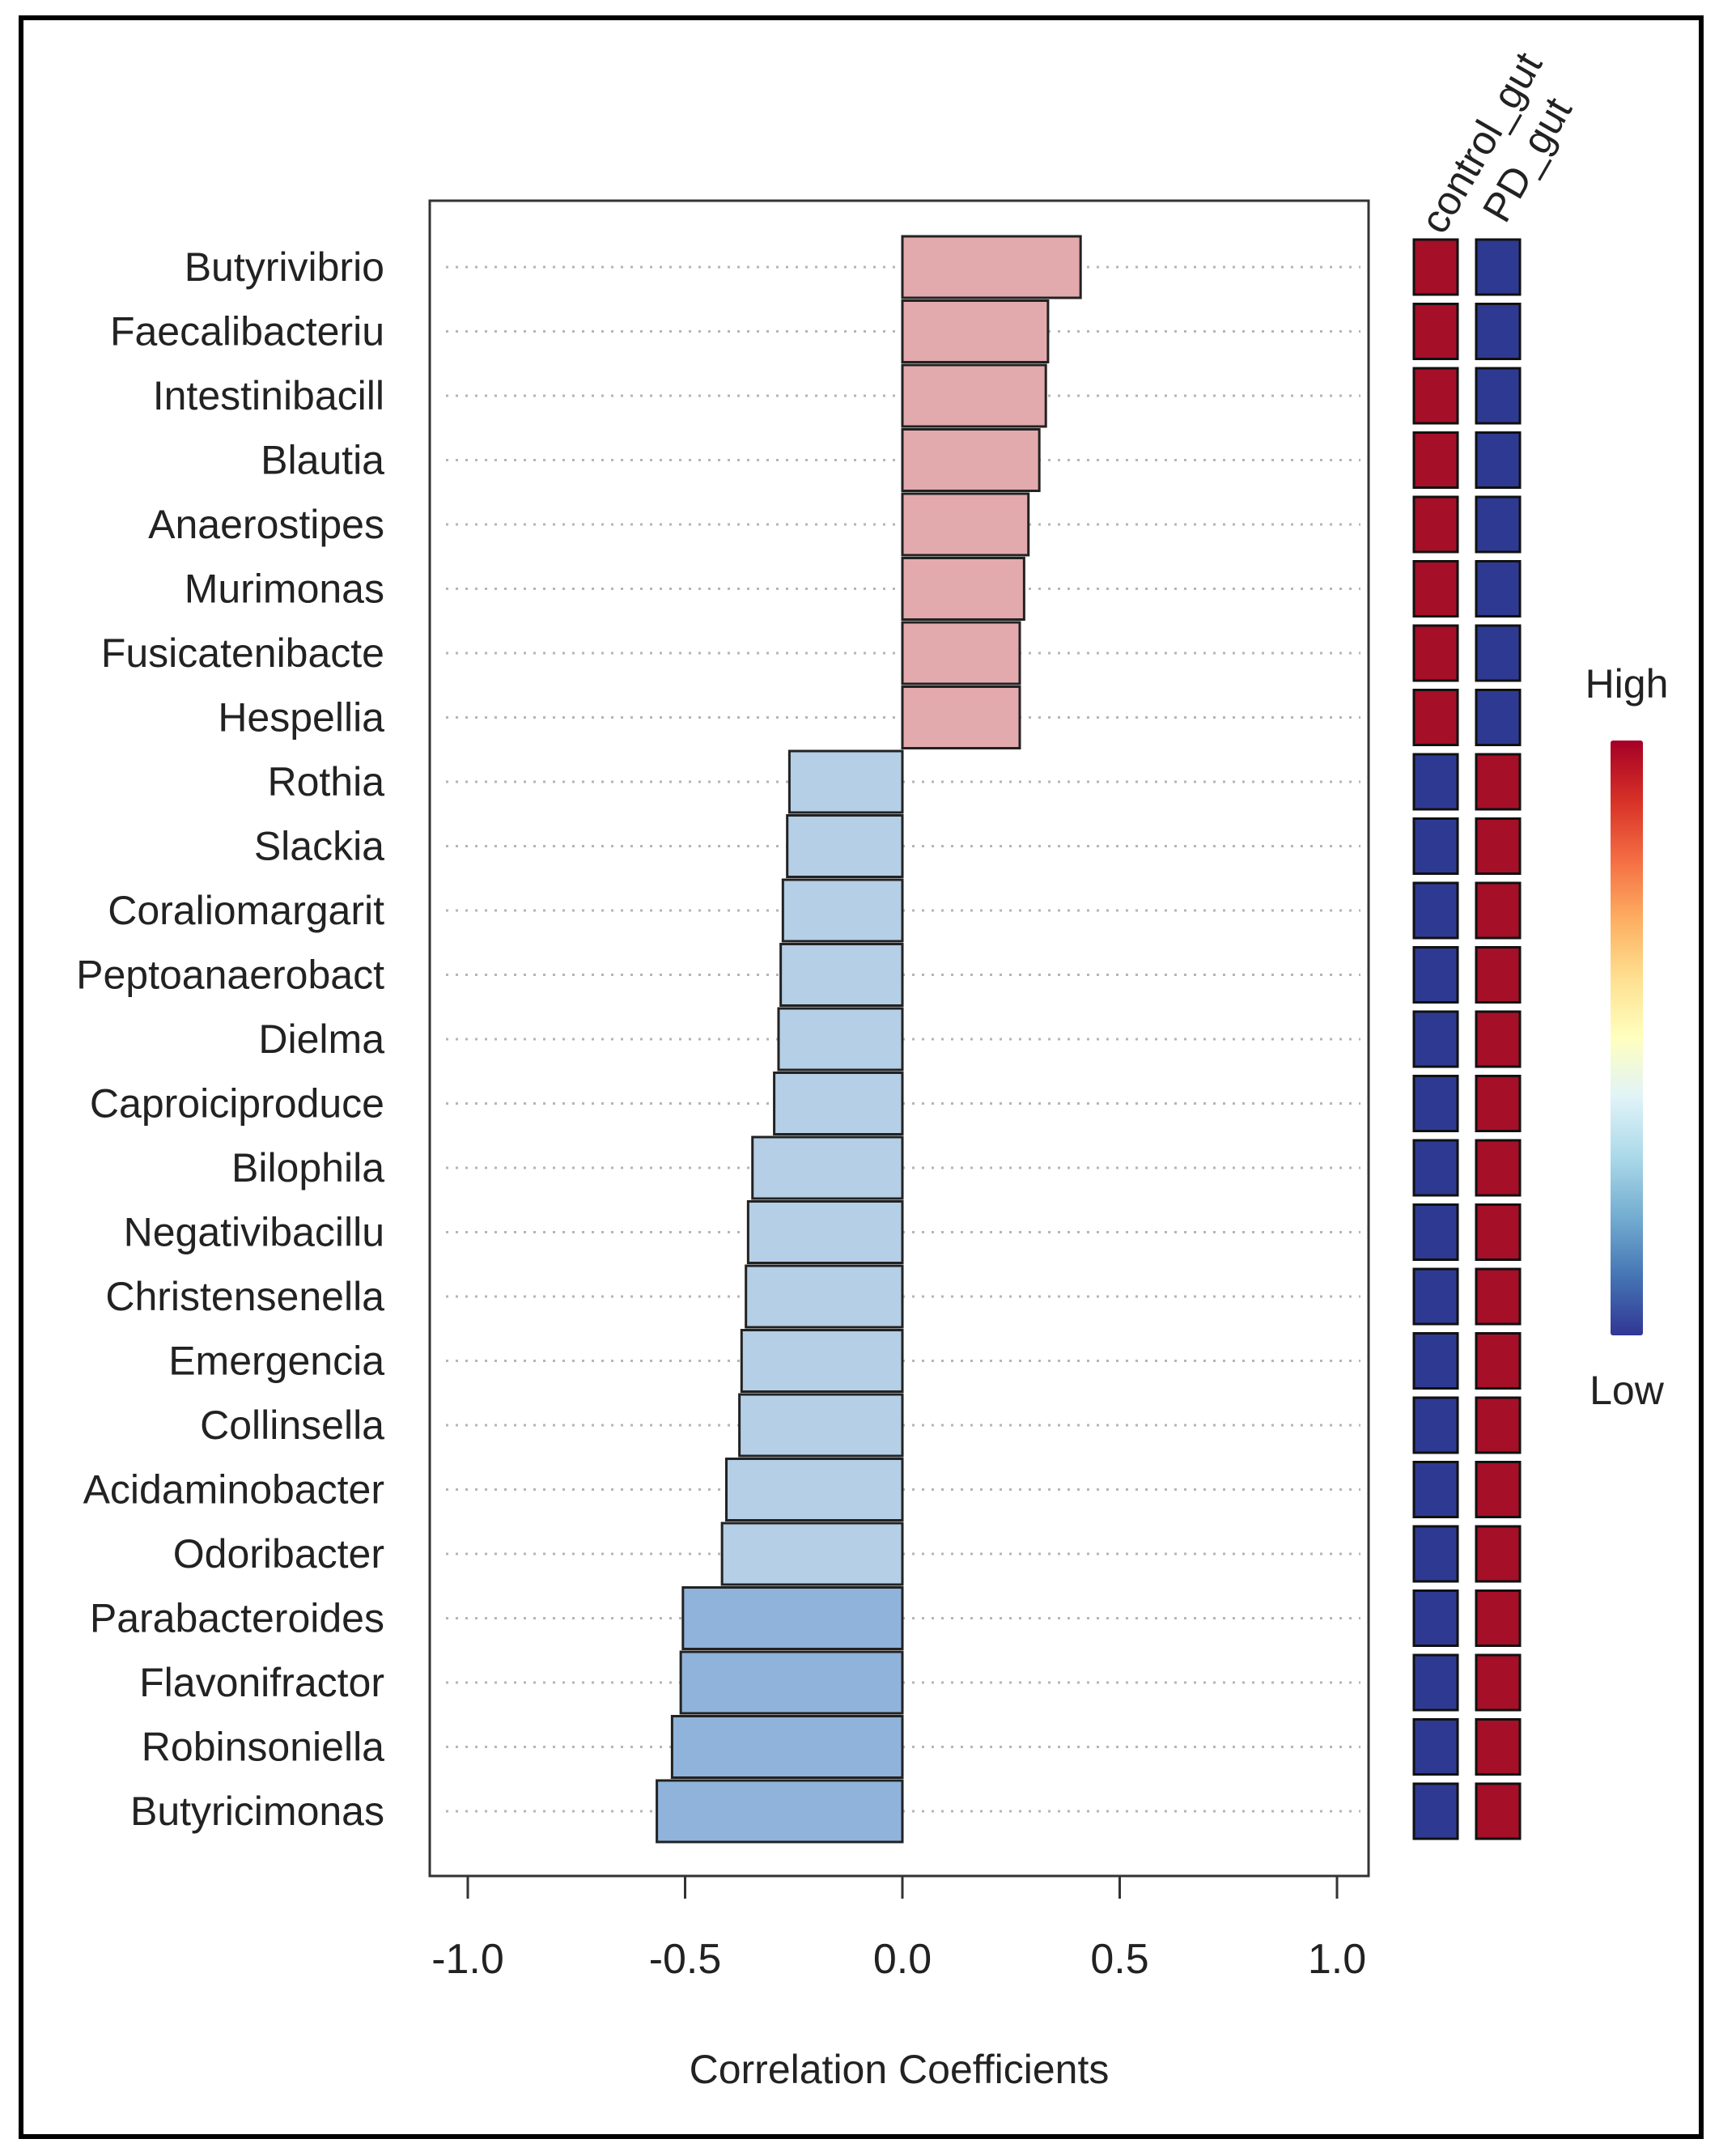 Image resolution: width=1719 pixels, height=2156 pixels. Describe the element at coordinates (974, 395) in the screenshot. I see `bar-intestinibacill` at that location.